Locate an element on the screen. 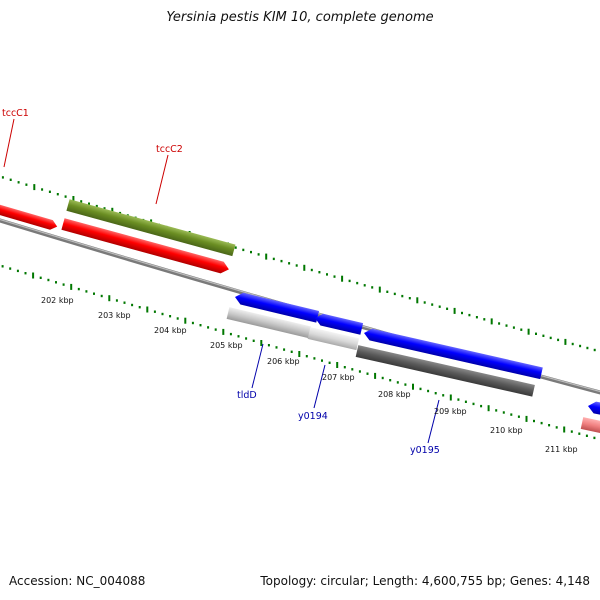 The height and width of the screenshot is (600, 600). kbp-label: 206 kbp is located at coordinates (283, 361).